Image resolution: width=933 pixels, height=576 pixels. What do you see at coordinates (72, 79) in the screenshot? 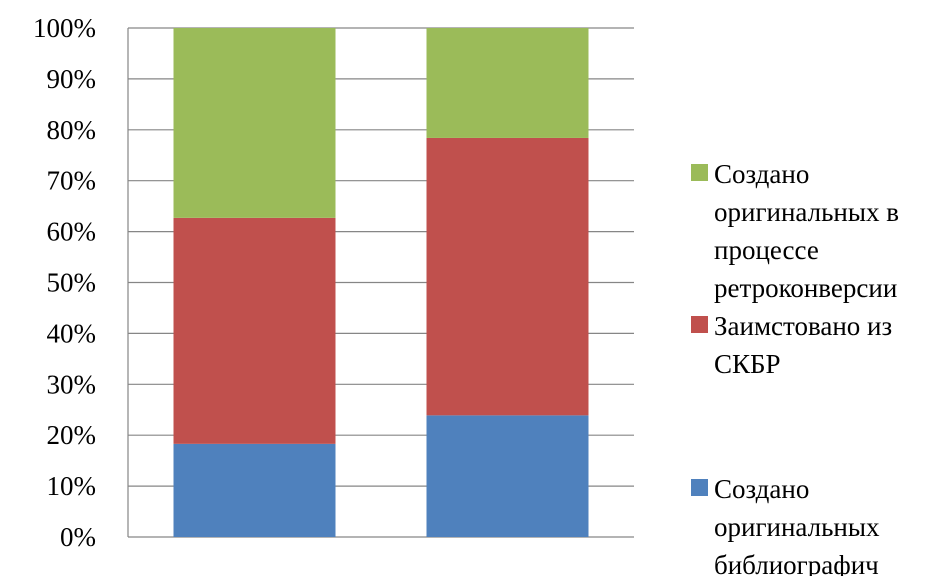
I see `y-tick-label: 90%` at bounding box center [72, 79].